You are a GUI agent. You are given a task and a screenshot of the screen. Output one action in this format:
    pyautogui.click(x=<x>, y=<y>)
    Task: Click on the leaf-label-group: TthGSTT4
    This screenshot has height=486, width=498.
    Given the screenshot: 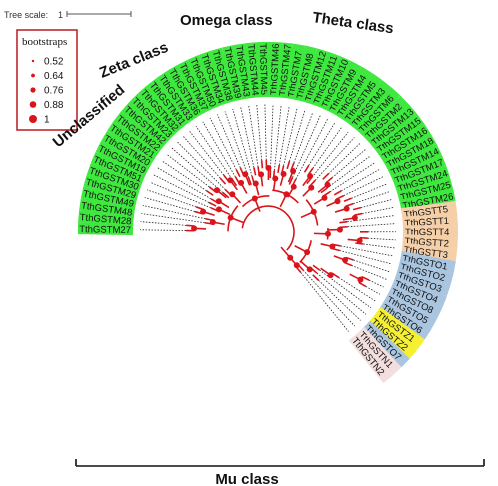 What is the action you would take?
    pyautogui.click(x=430, y=231)
    